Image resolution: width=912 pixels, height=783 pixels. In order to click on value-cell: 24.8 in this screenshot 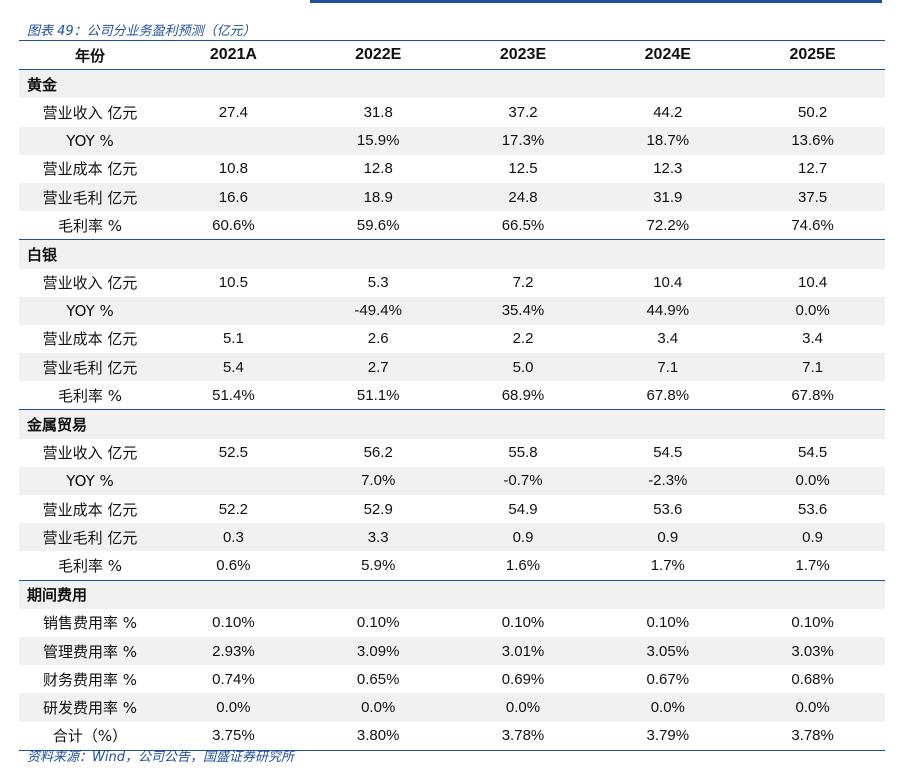, I will do `click(523, 197)`.